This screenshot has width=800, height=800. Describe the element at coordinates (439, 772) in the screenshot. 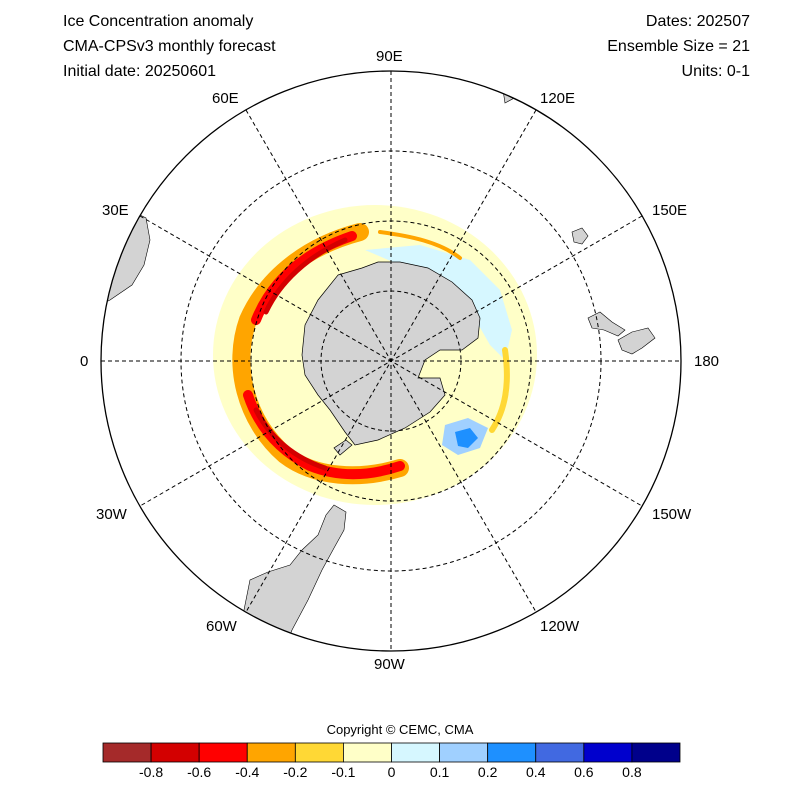

I see `colorbar-tick-label: 0.1` at that location.